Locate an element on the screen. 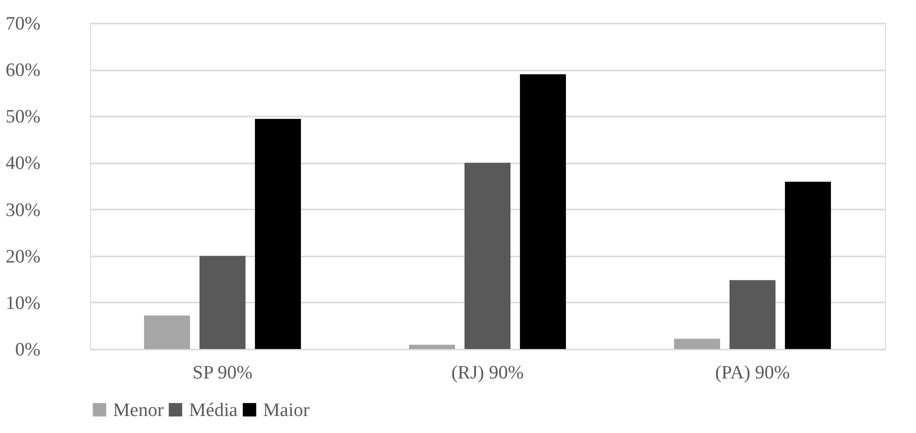  y-tick-label: 20% is located at coordinates (23, 257).